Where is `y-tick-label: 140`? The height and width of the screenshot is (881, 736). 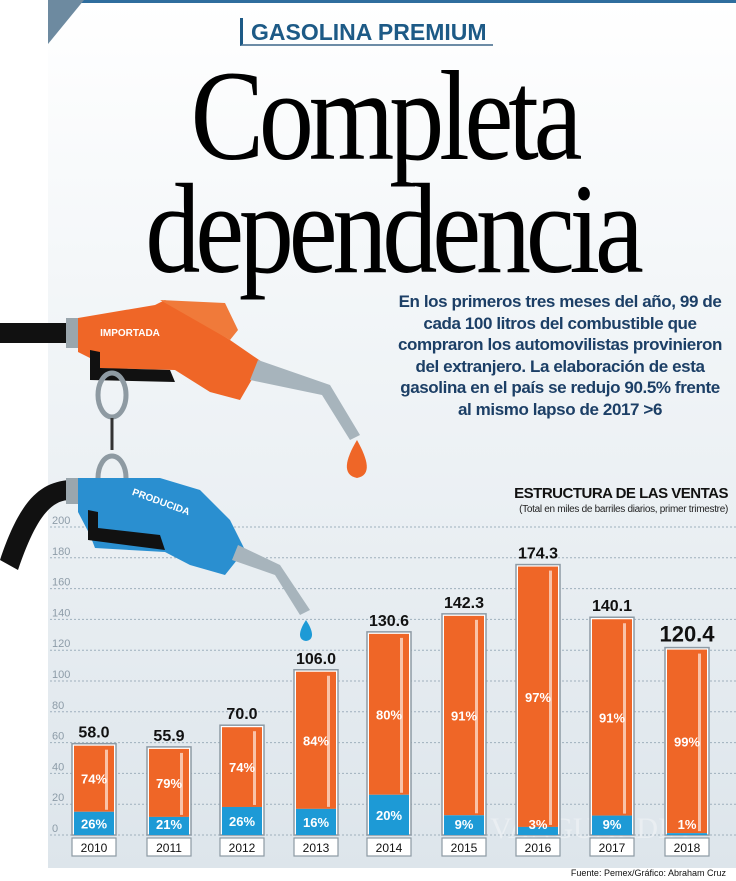
y-tick-label: 140 is located at coordinates (61, 613).